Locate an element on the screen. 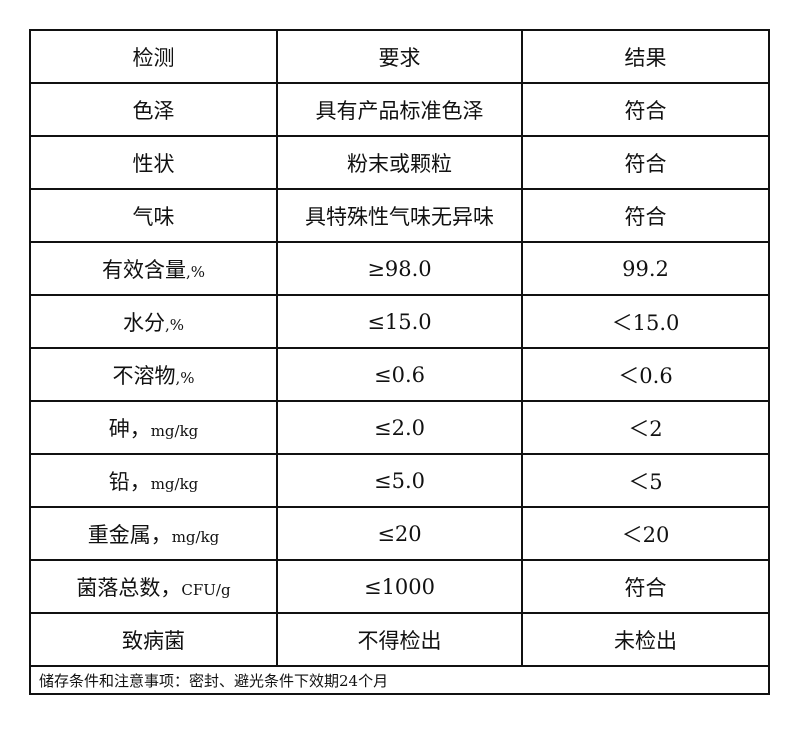  result-cell: 未检出 is located at coordinates (645, 639).